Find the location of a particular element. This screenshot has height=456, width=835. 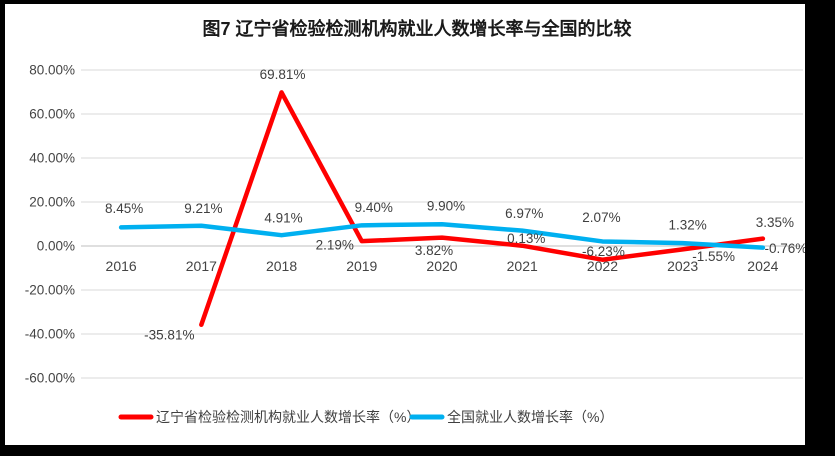

y-tick-label: 20.00% is located at coordinates (52, 202).